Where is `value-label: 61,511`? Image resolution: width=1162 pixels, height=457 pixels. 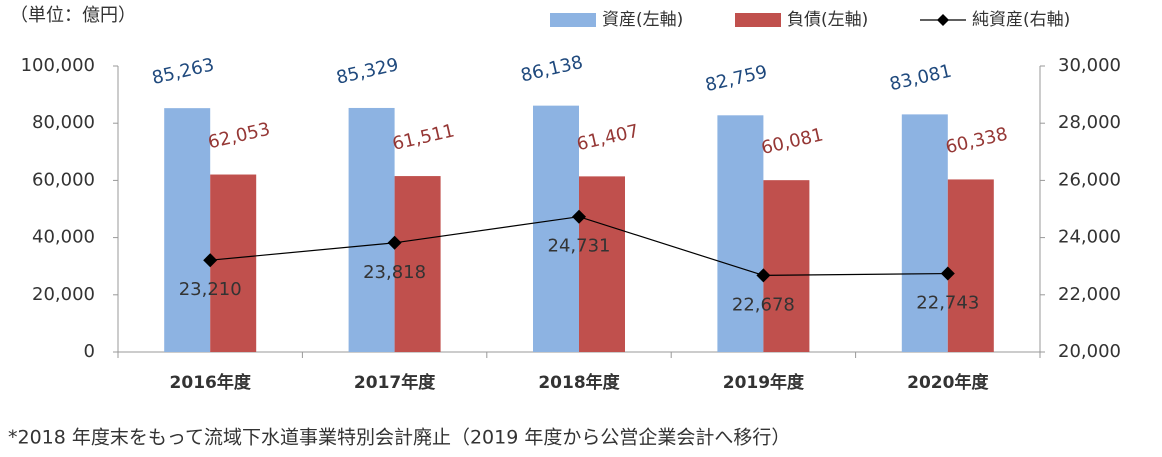 value-label: 61,511 is located at coordinates (423, 137).